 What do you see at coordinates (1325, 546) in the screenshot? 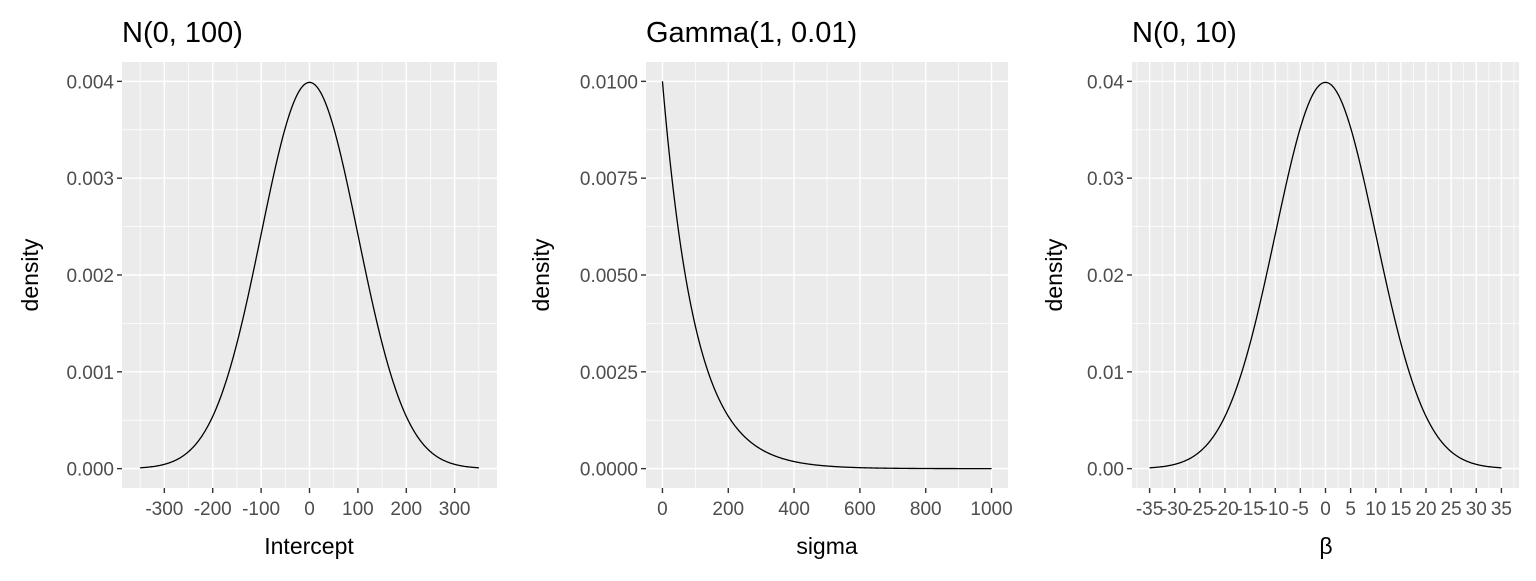
I see `x-axis-title: β` at bounding box center [1325, 546].